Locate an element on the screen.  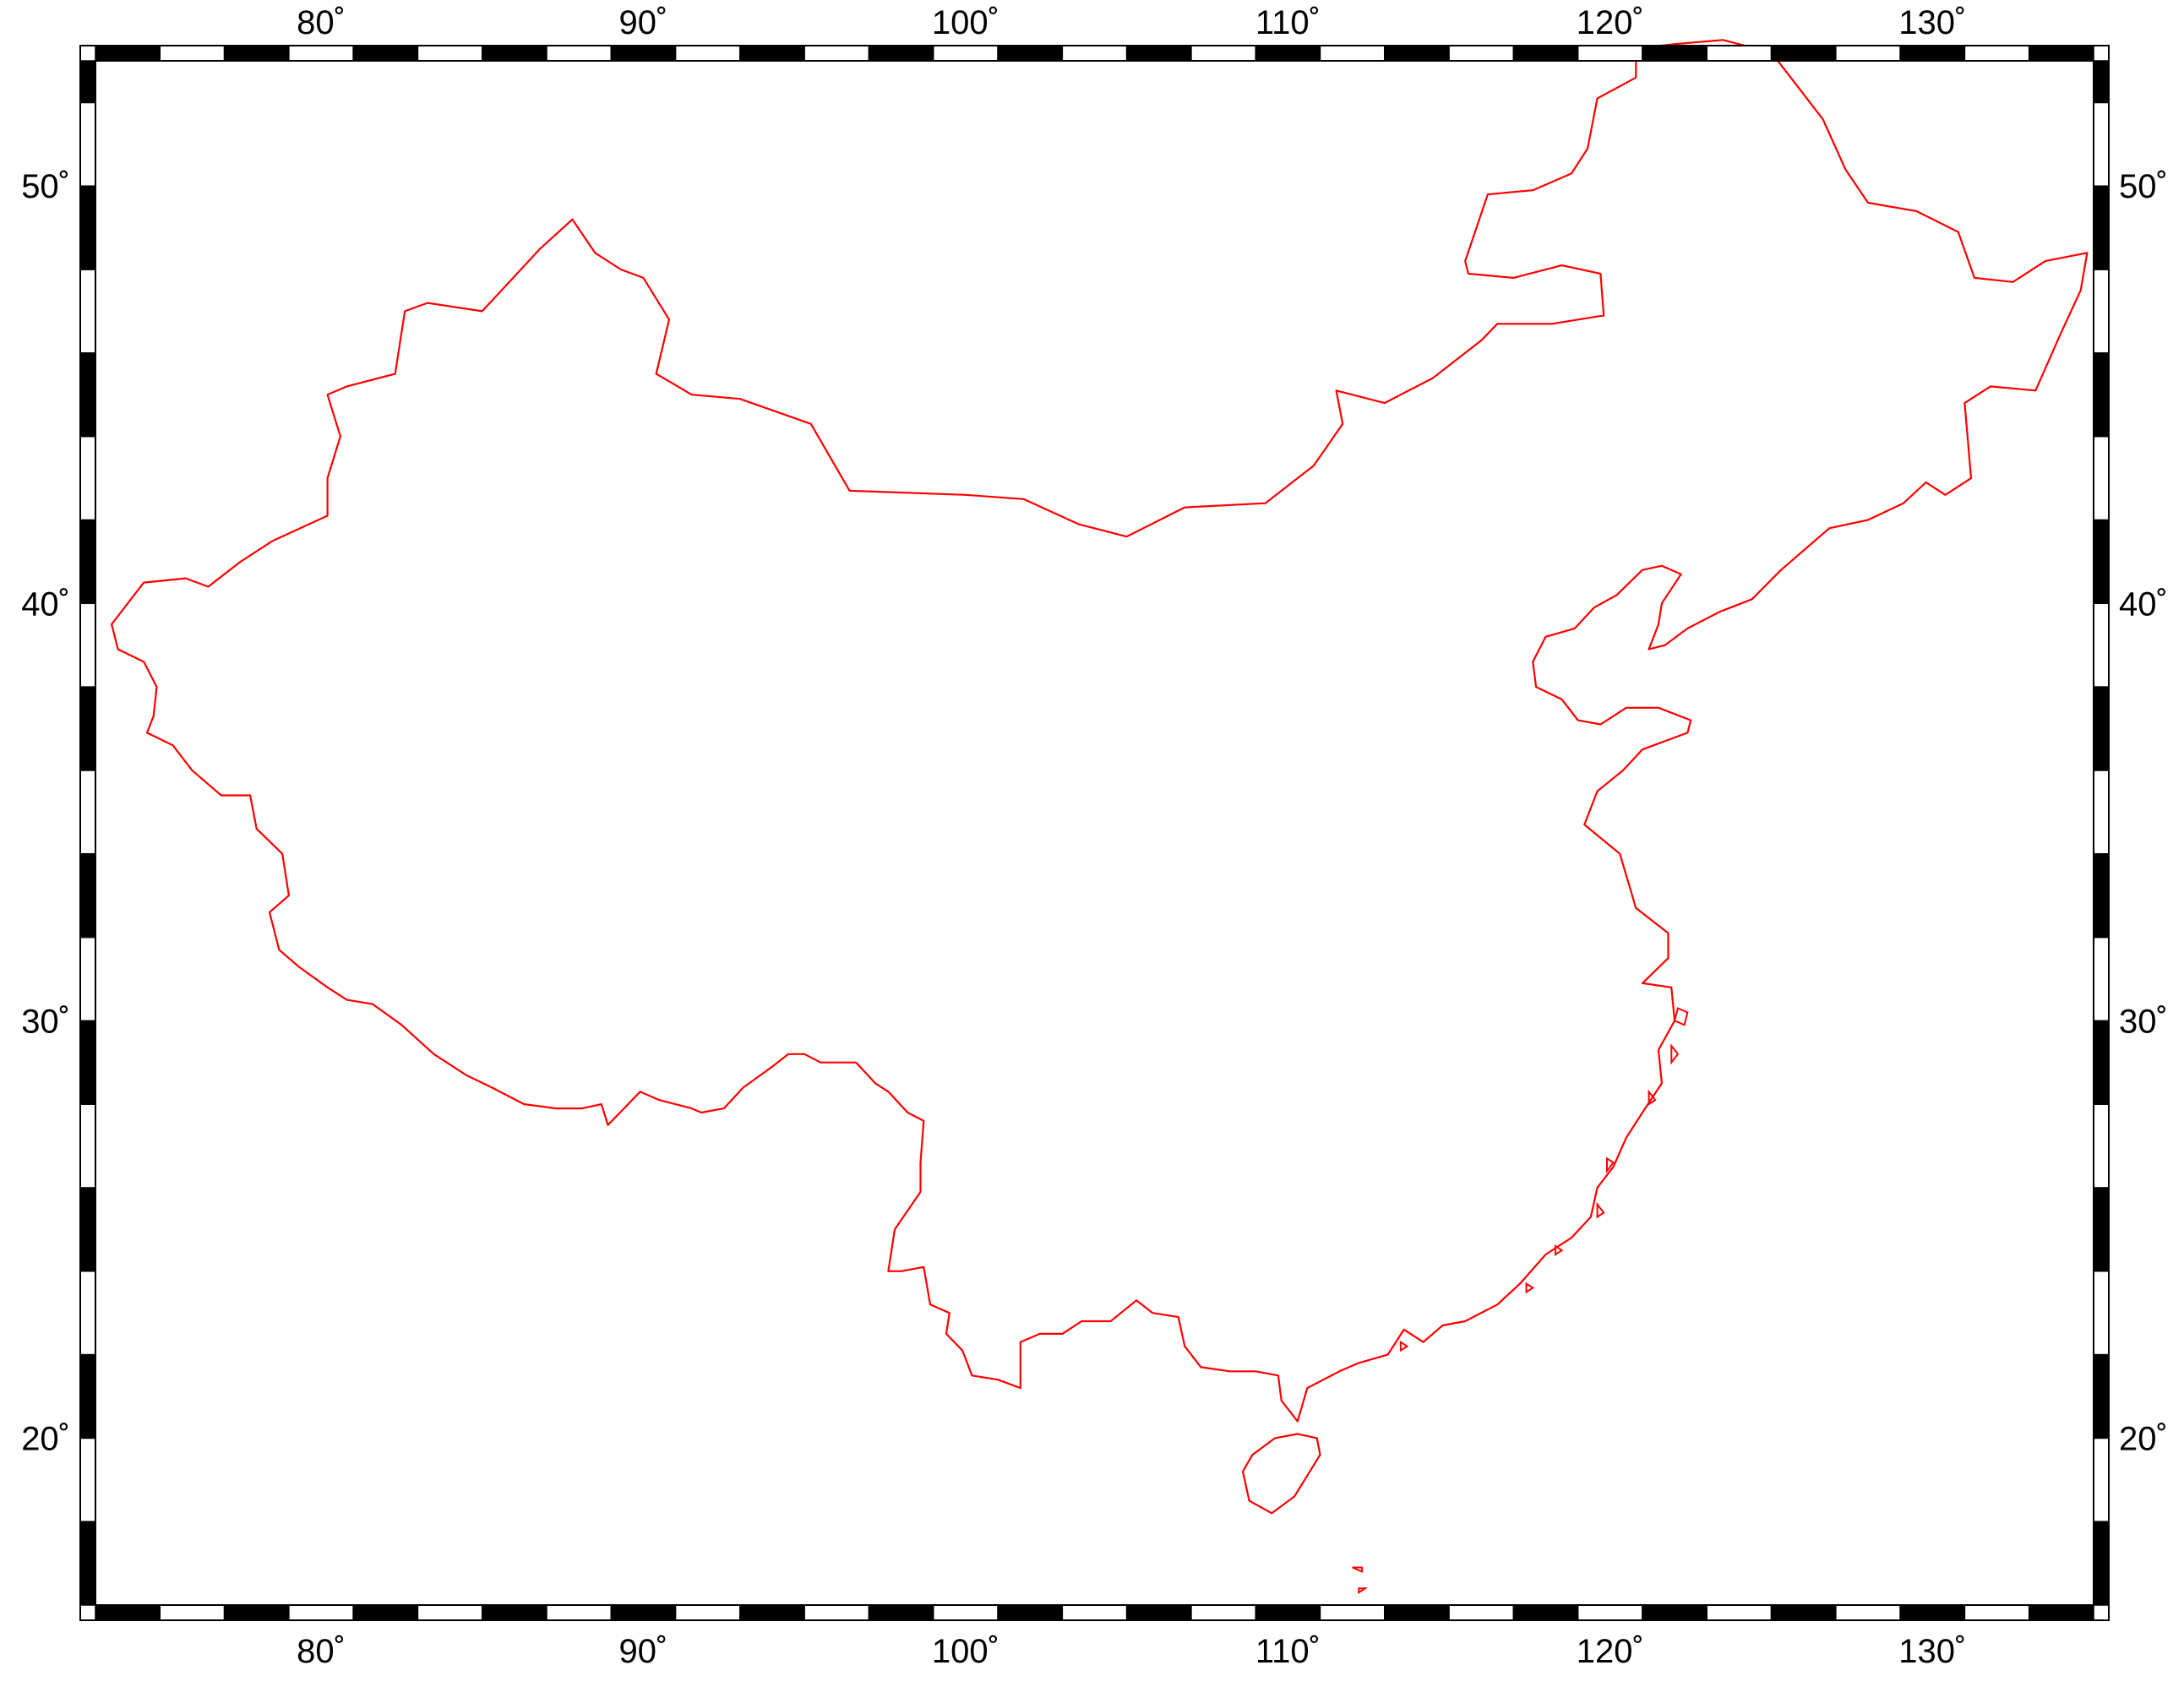
lat-label-left: 30˚ is located at coordinates (45, 1021).